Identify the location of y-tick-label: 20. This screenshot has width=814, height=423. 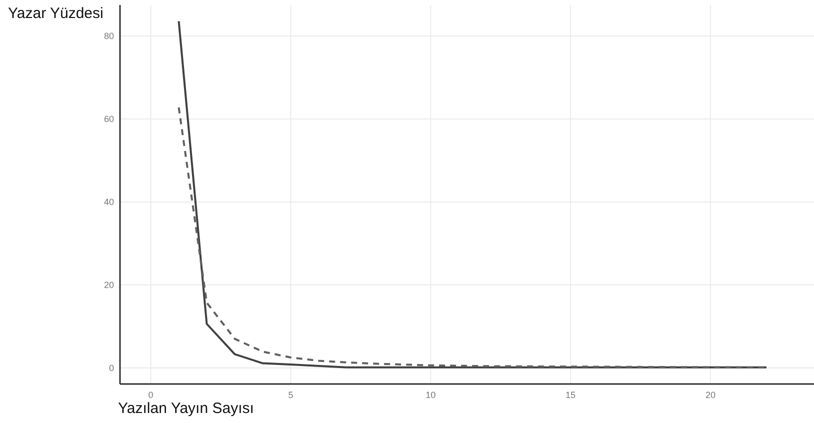
(109, 285).